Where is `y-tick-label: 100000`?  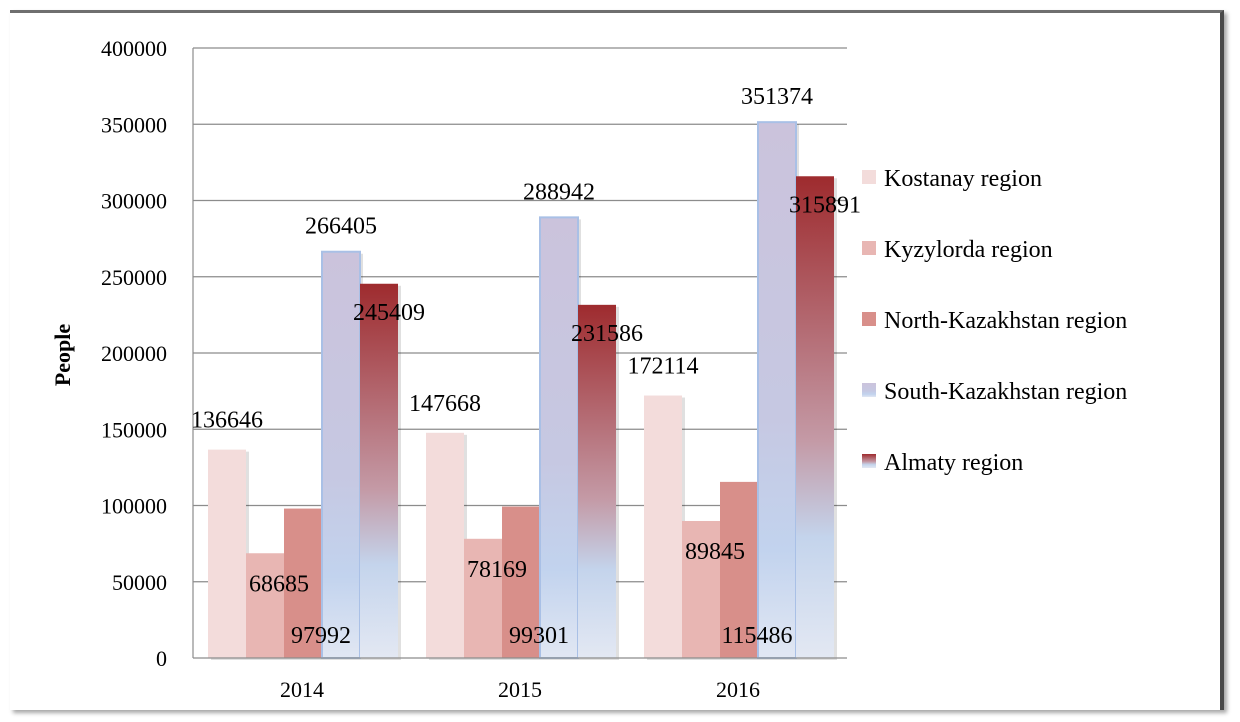
y-tick-label: 100000 is located at coordinates (134, 506).